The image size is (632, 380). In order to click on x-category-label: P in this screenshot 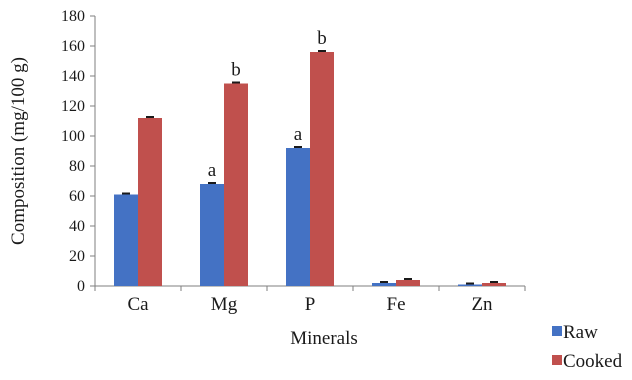, I will do `click(310, 304)`.